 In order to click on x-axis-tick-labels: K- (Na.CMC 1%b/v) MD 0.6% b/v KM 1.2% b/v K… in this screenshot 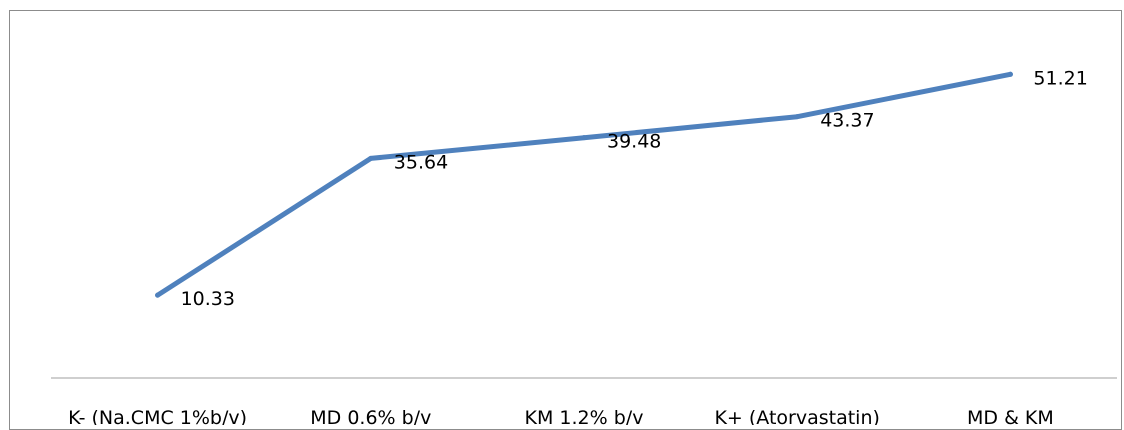, I will do `click(561, 416)`.